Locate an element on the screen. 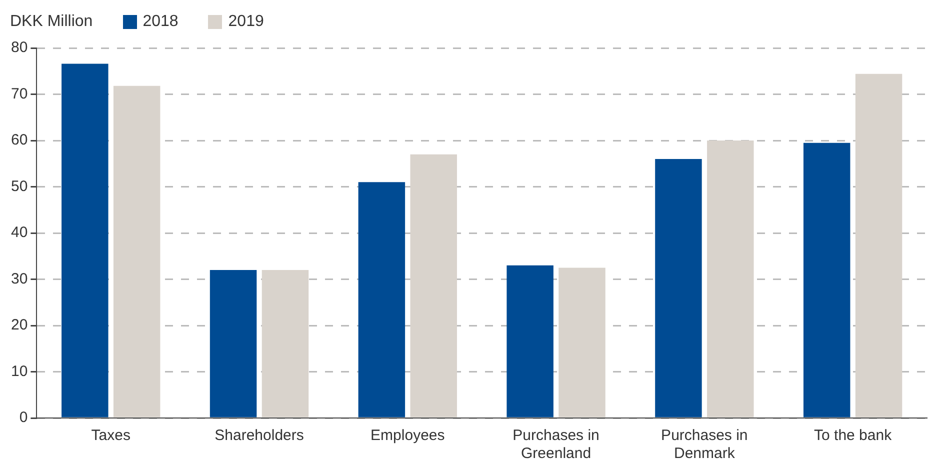 The height and width of the screenshot is (475, 945). y-axis-title: DKK Million is located at coordinates (51, 22).